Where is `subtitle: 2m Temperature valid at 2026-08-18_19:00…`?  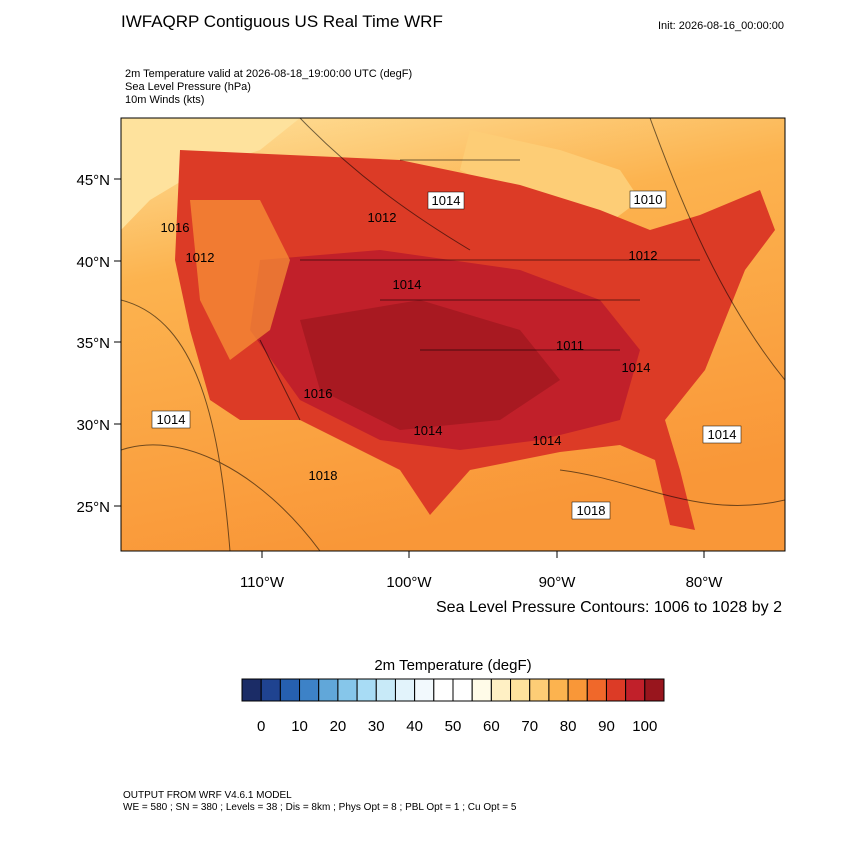 subtitle: 2m Temperature valid at 2026-08-18_19:00… is located at coordinates (268, 74).